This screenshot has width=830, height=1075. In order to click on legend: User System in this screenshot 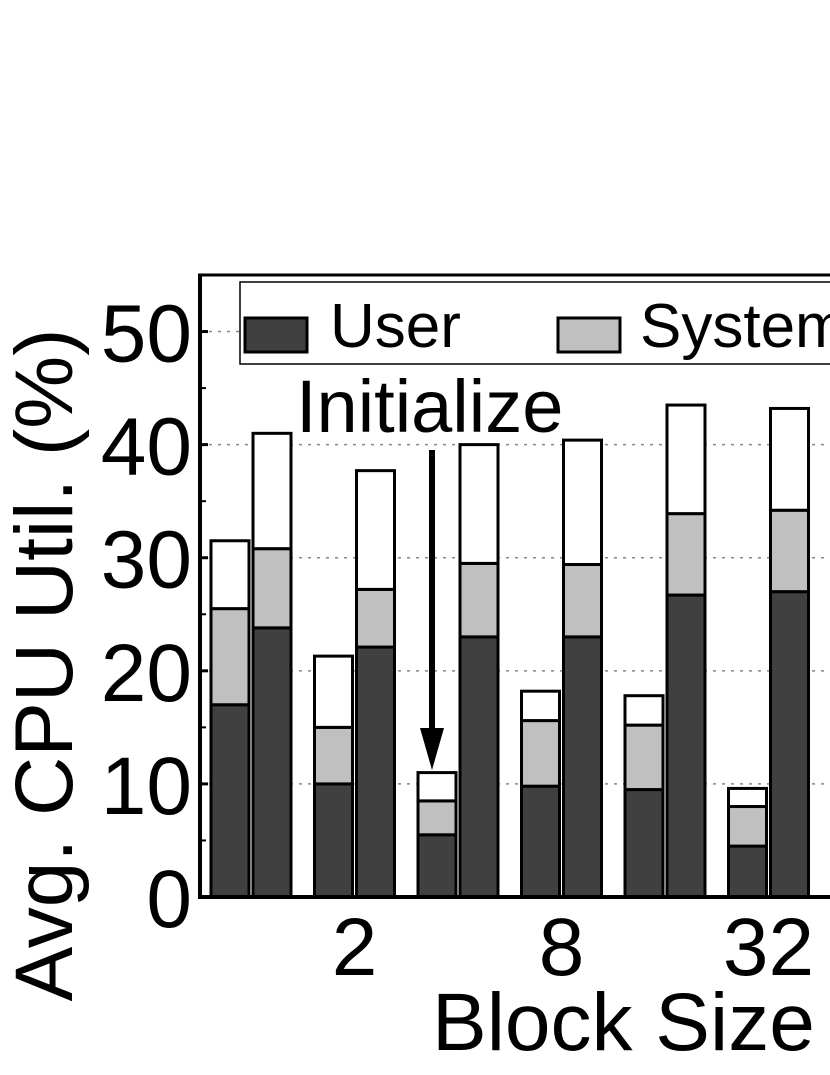, I will do `click(534, 323)`.